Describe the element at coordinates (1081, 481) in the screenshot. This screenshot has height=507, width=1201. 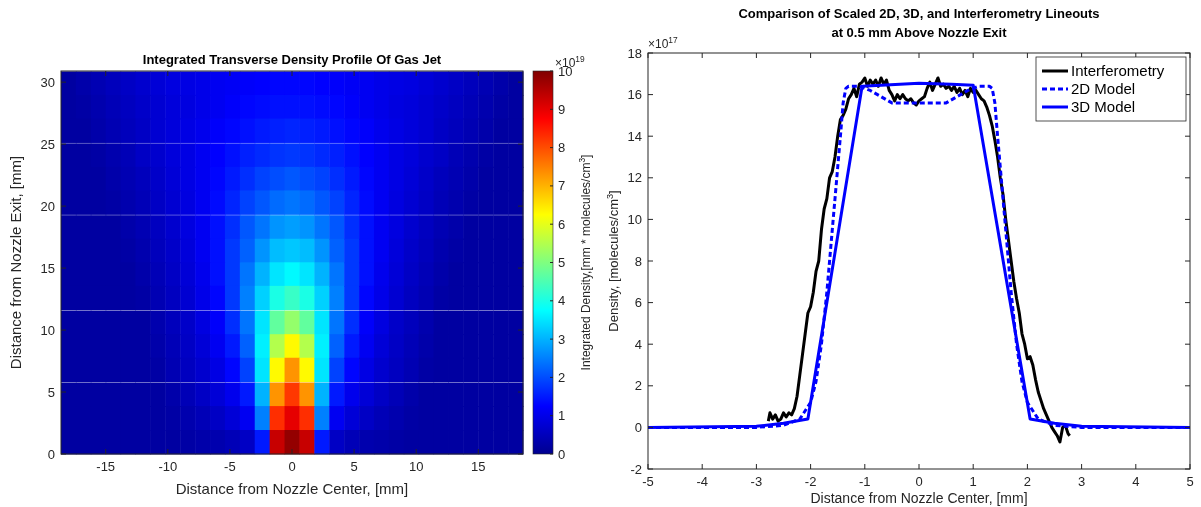
I see `x-tick-label: 3` at that location.